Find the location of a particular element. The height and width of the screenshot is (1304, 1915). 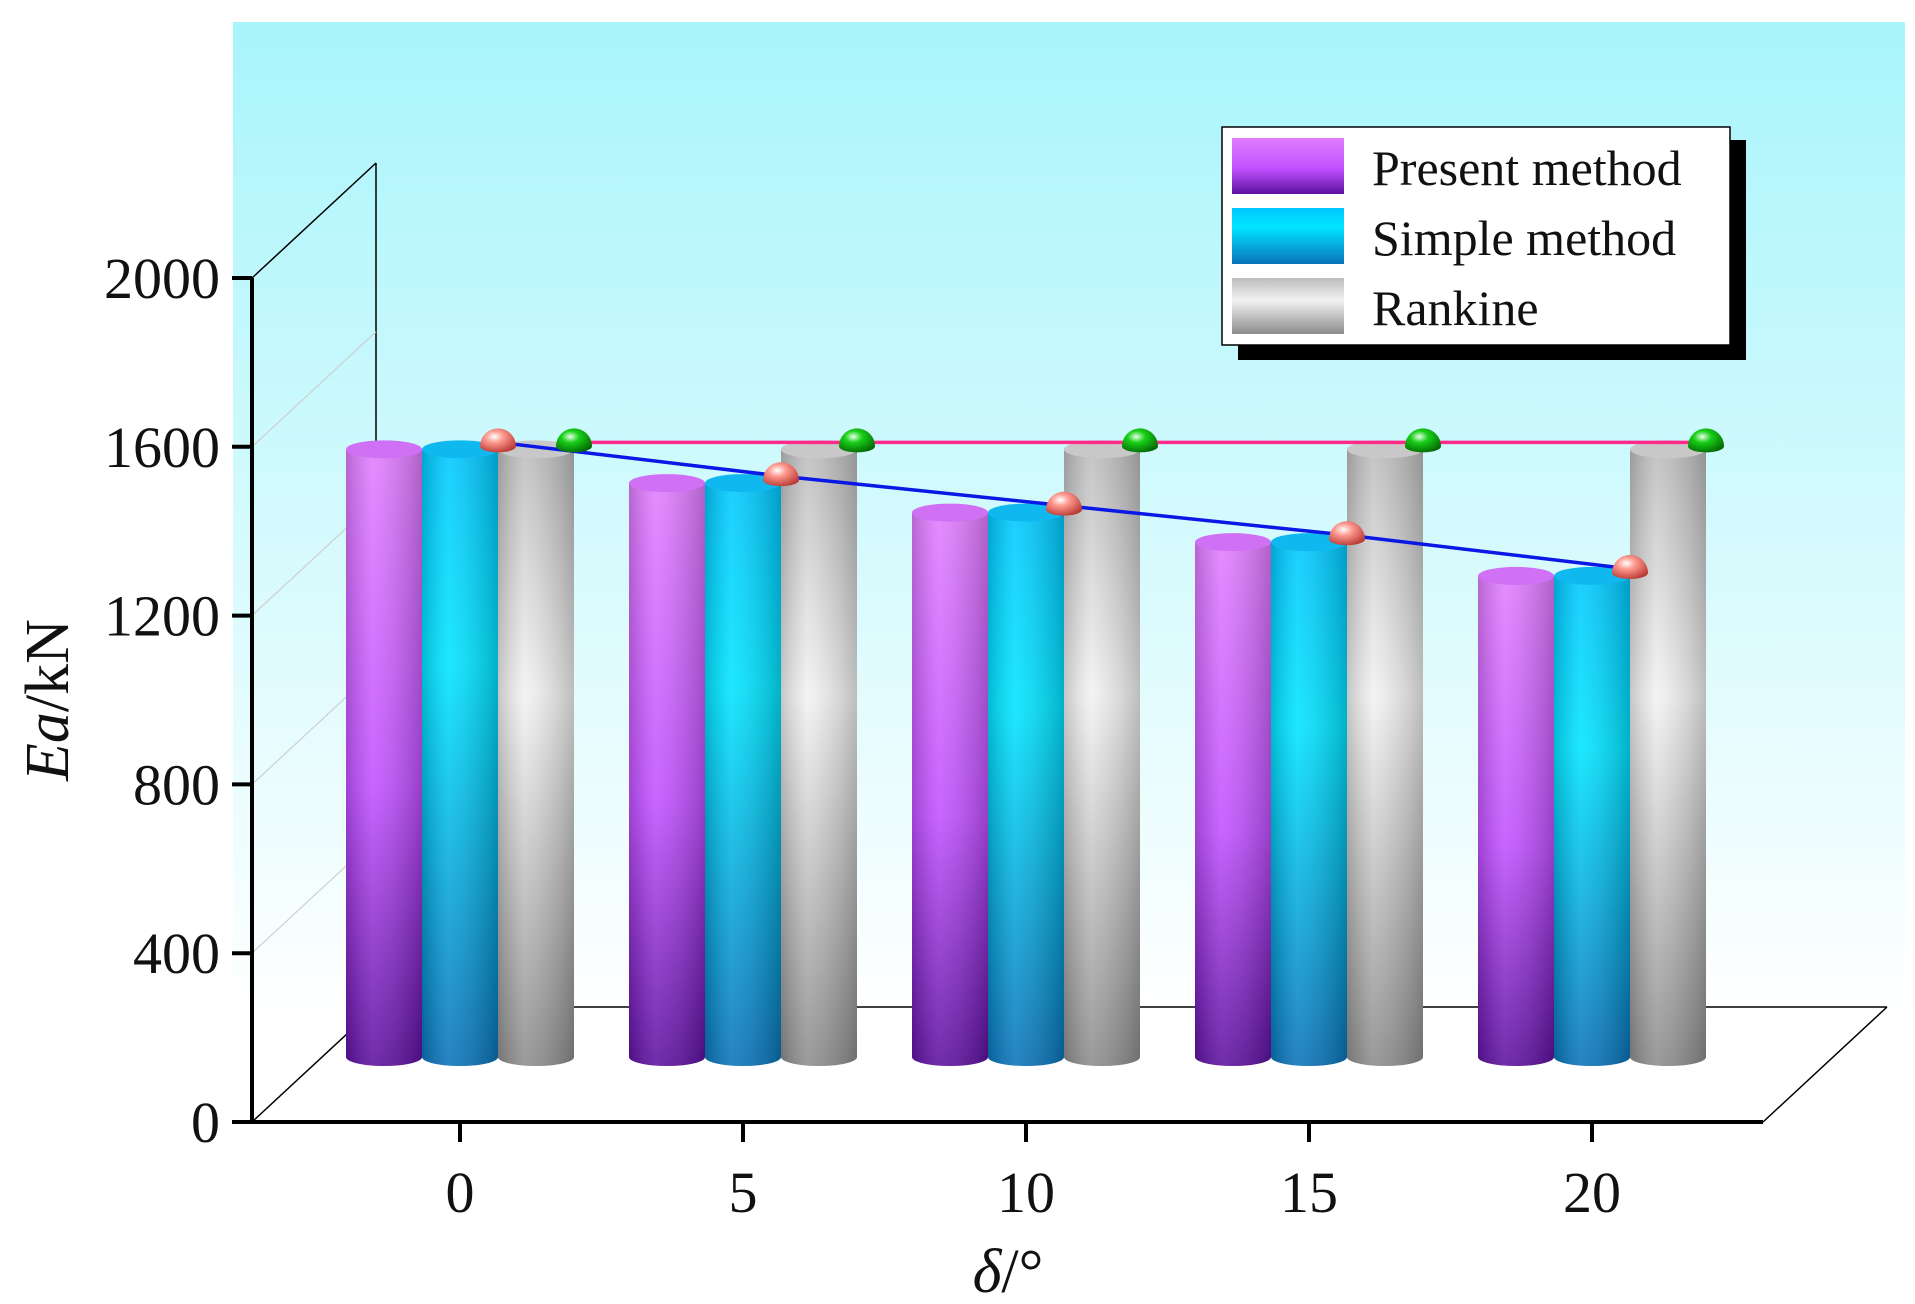

x-tick-label: 10 is located at coordinates (1026, 1192).